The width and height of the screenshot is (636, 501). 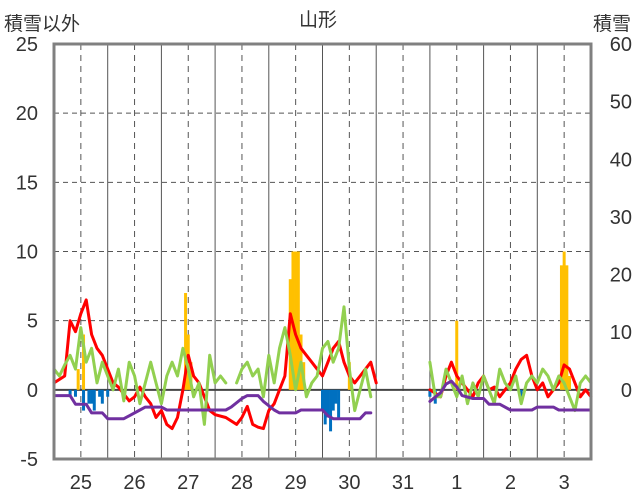 I want to click on left-tick-label: 15, so click(x=27, y=183).